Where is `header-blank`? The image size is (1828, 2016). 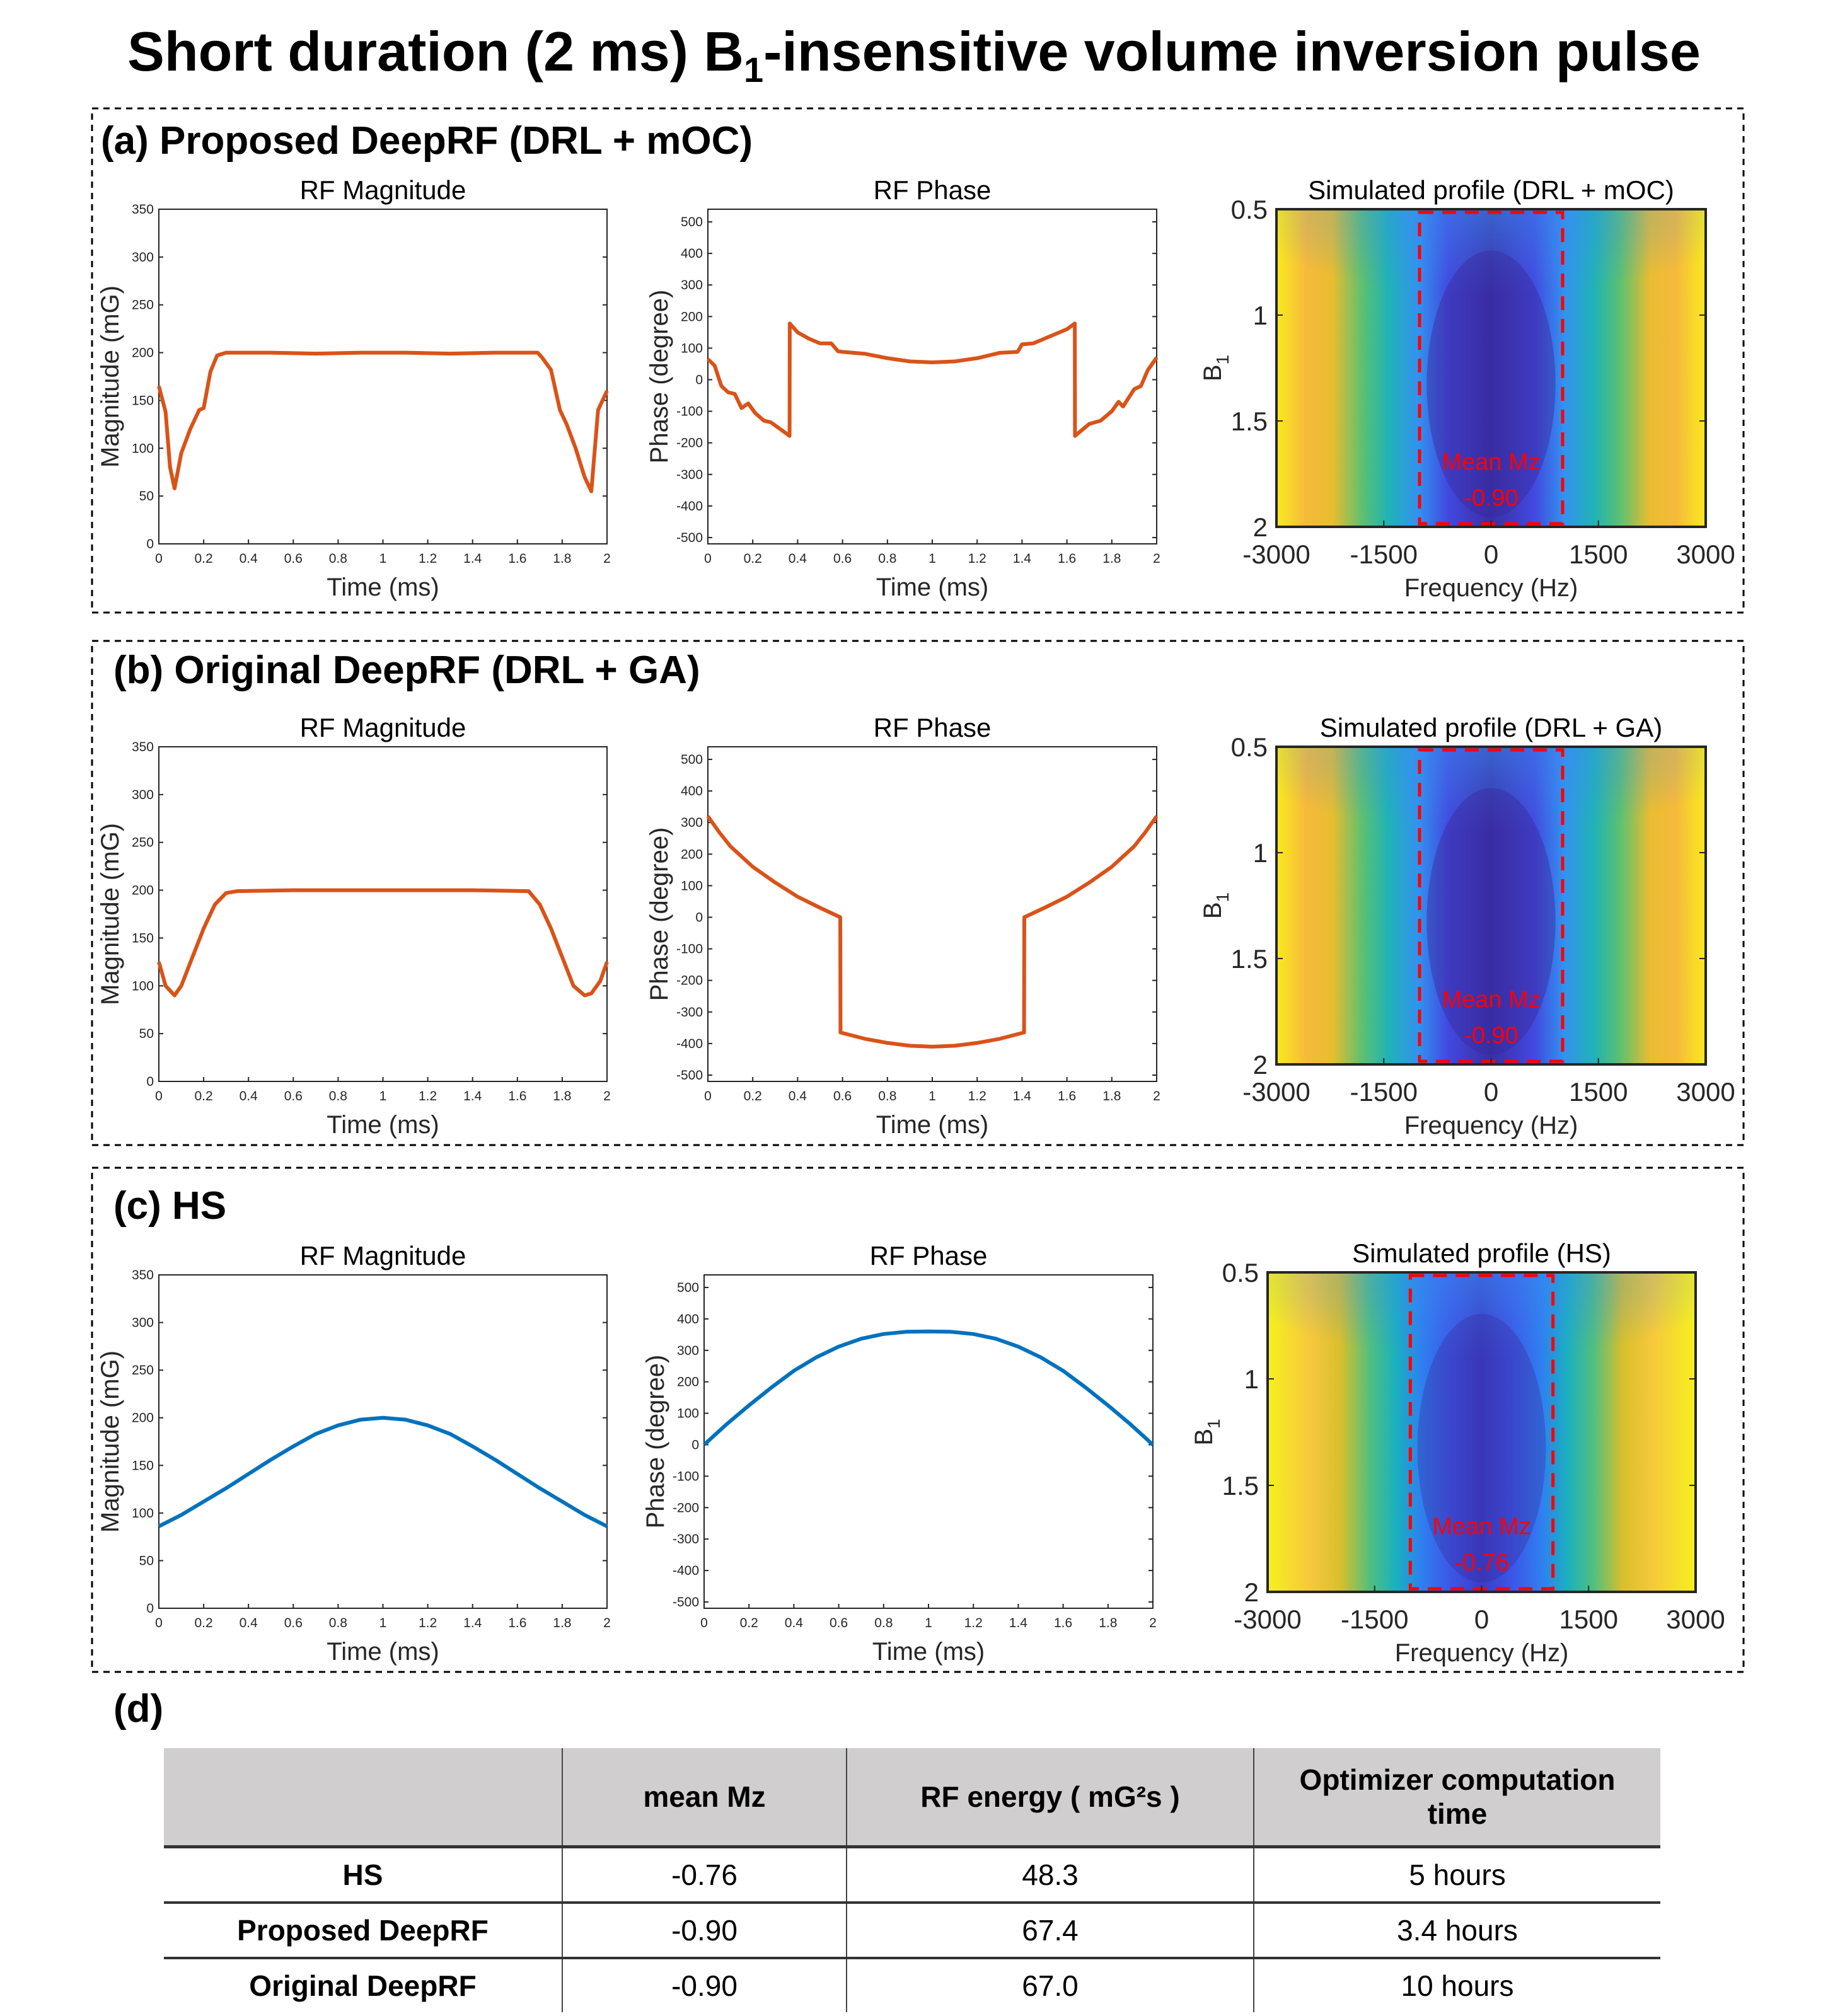
header-blank is located at coordinates (363, 1798).